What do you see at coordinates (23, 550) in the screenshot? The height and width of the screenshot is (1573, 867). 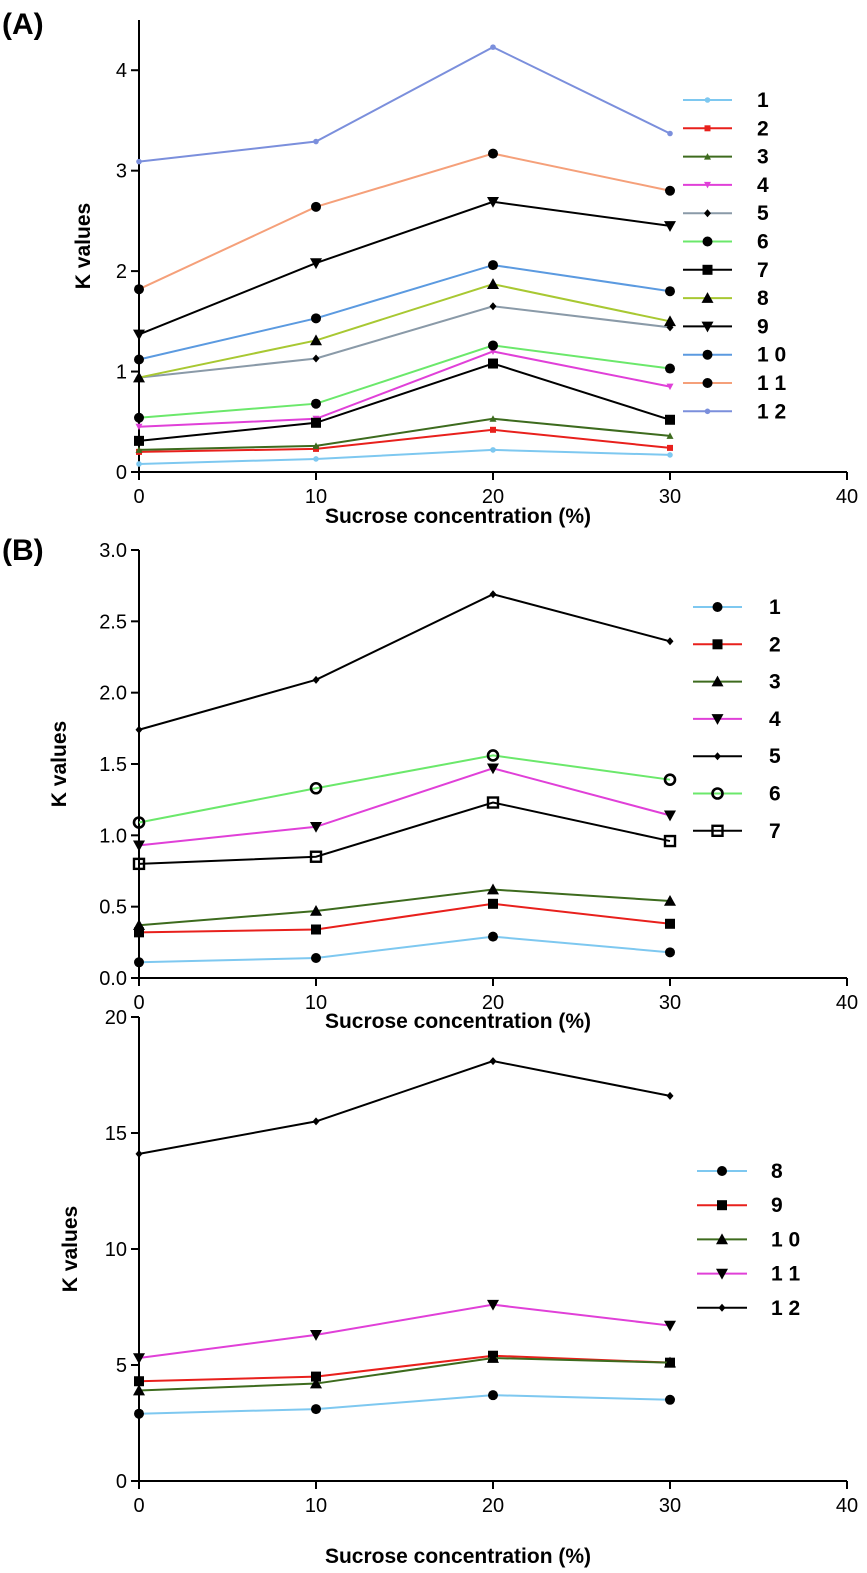 I see `panel-label: (B)` at bounding box center [23, 550].